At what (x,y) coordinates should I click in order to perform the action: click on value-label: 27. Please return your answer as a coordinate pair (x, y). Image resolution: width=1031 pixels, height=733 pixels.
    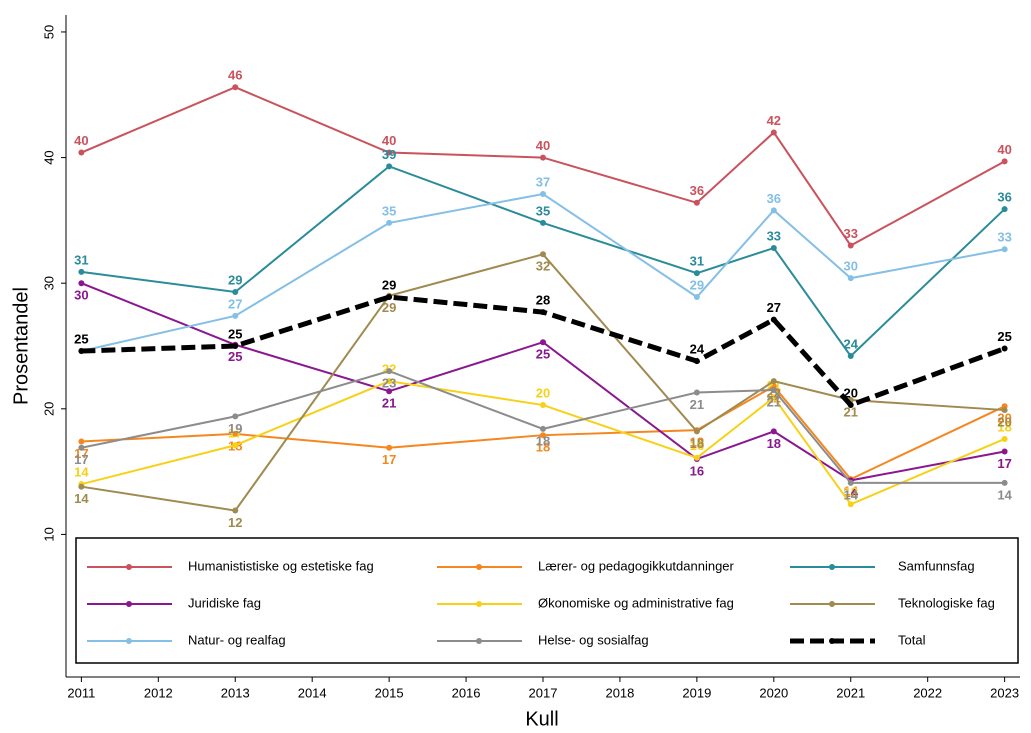
    Looking at the image, I should click on (235, 303).